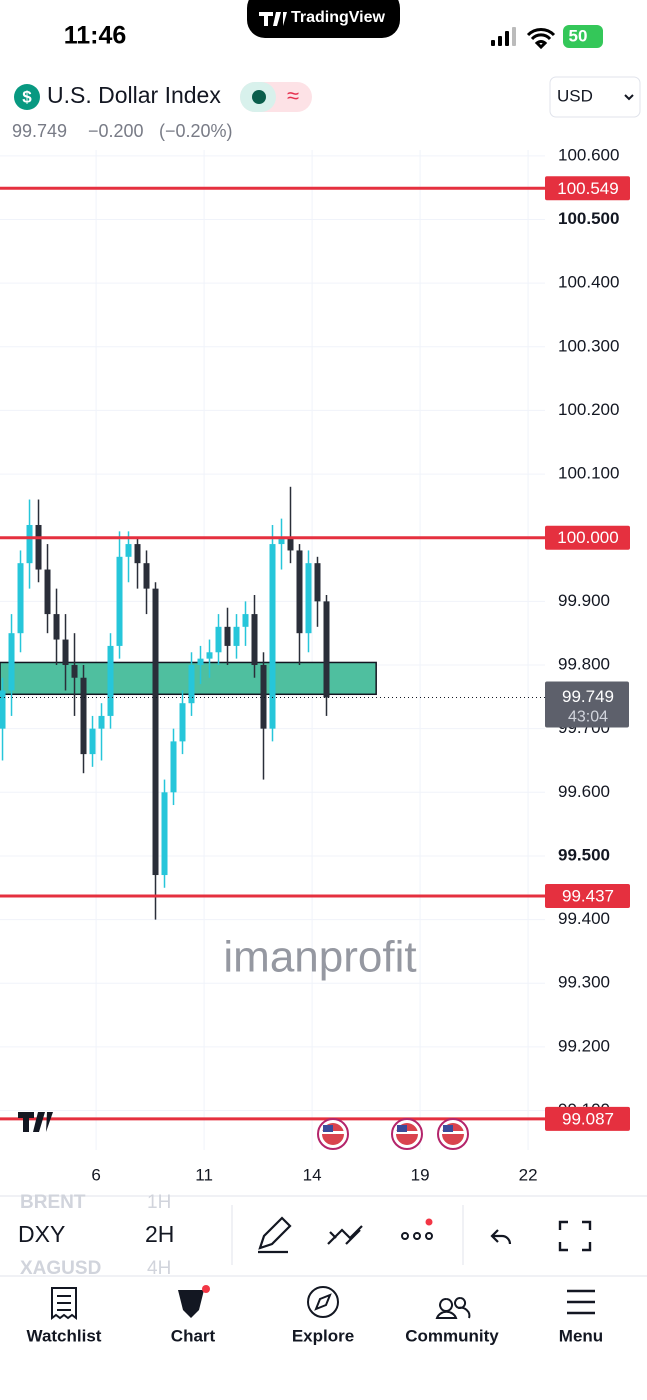 The width and height of the screenshot is (647, 1400). Describe the element at coordinates (575, 1236) in the screenshot. I see `fullscreen-button` at that location.